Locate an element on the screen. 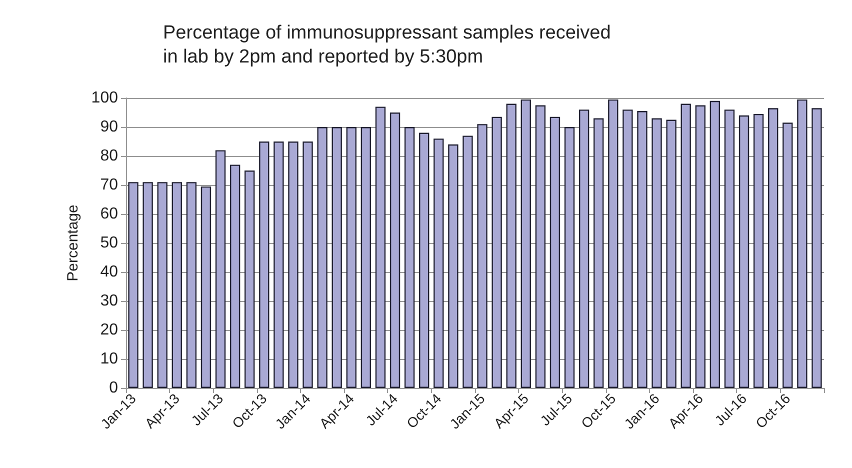 This screenshot has height=468, width=852. y-tick-label: 20 is located at coordinates (109, 330).